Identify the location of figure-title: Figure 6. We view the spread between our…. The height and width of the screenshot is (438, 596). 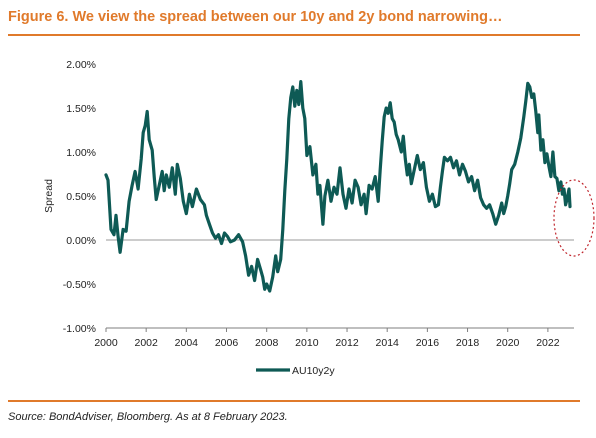
(255, 17).